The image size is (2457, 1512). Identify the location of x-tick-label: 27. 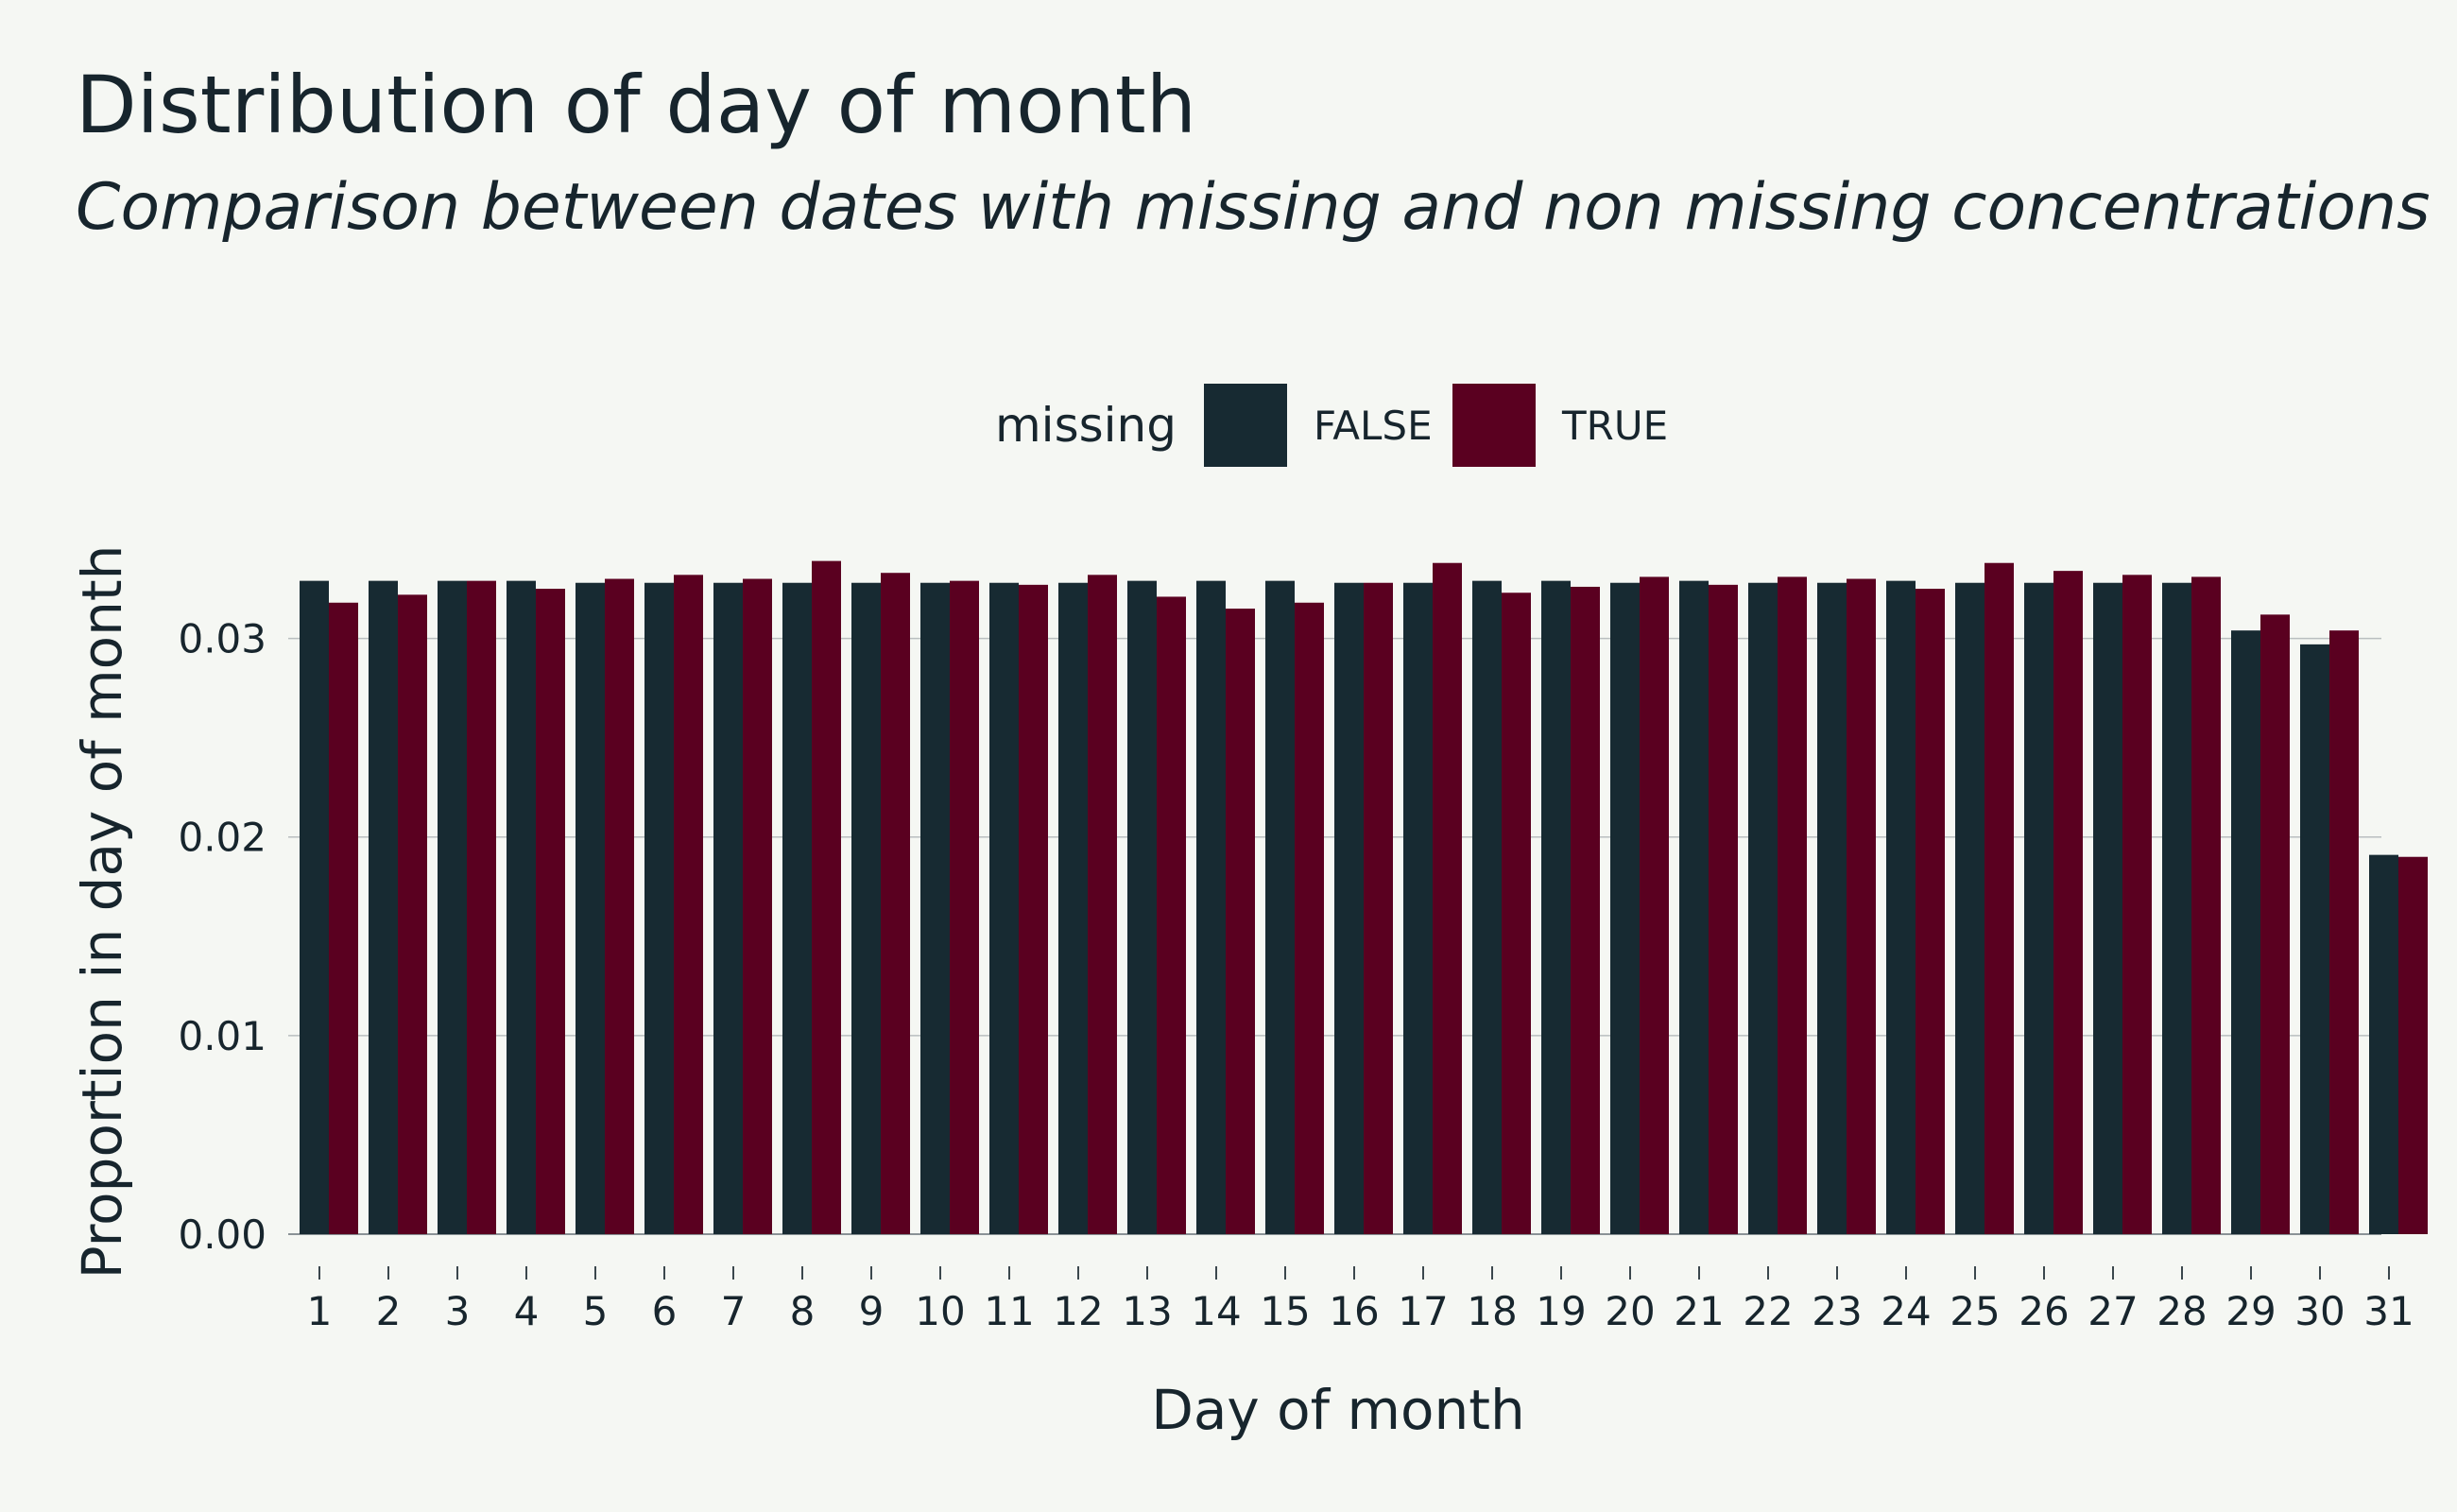
(2113, 1311).